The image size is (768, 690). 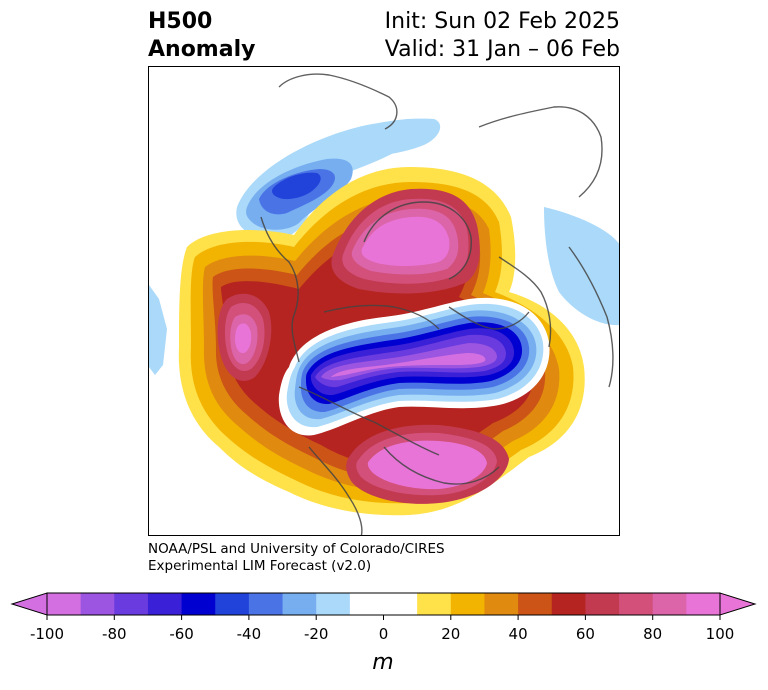 What do you see at coordinates (29, 604) in the screenshot?
I see `colorbar-under-arrow` at bounding box center [29, 604].